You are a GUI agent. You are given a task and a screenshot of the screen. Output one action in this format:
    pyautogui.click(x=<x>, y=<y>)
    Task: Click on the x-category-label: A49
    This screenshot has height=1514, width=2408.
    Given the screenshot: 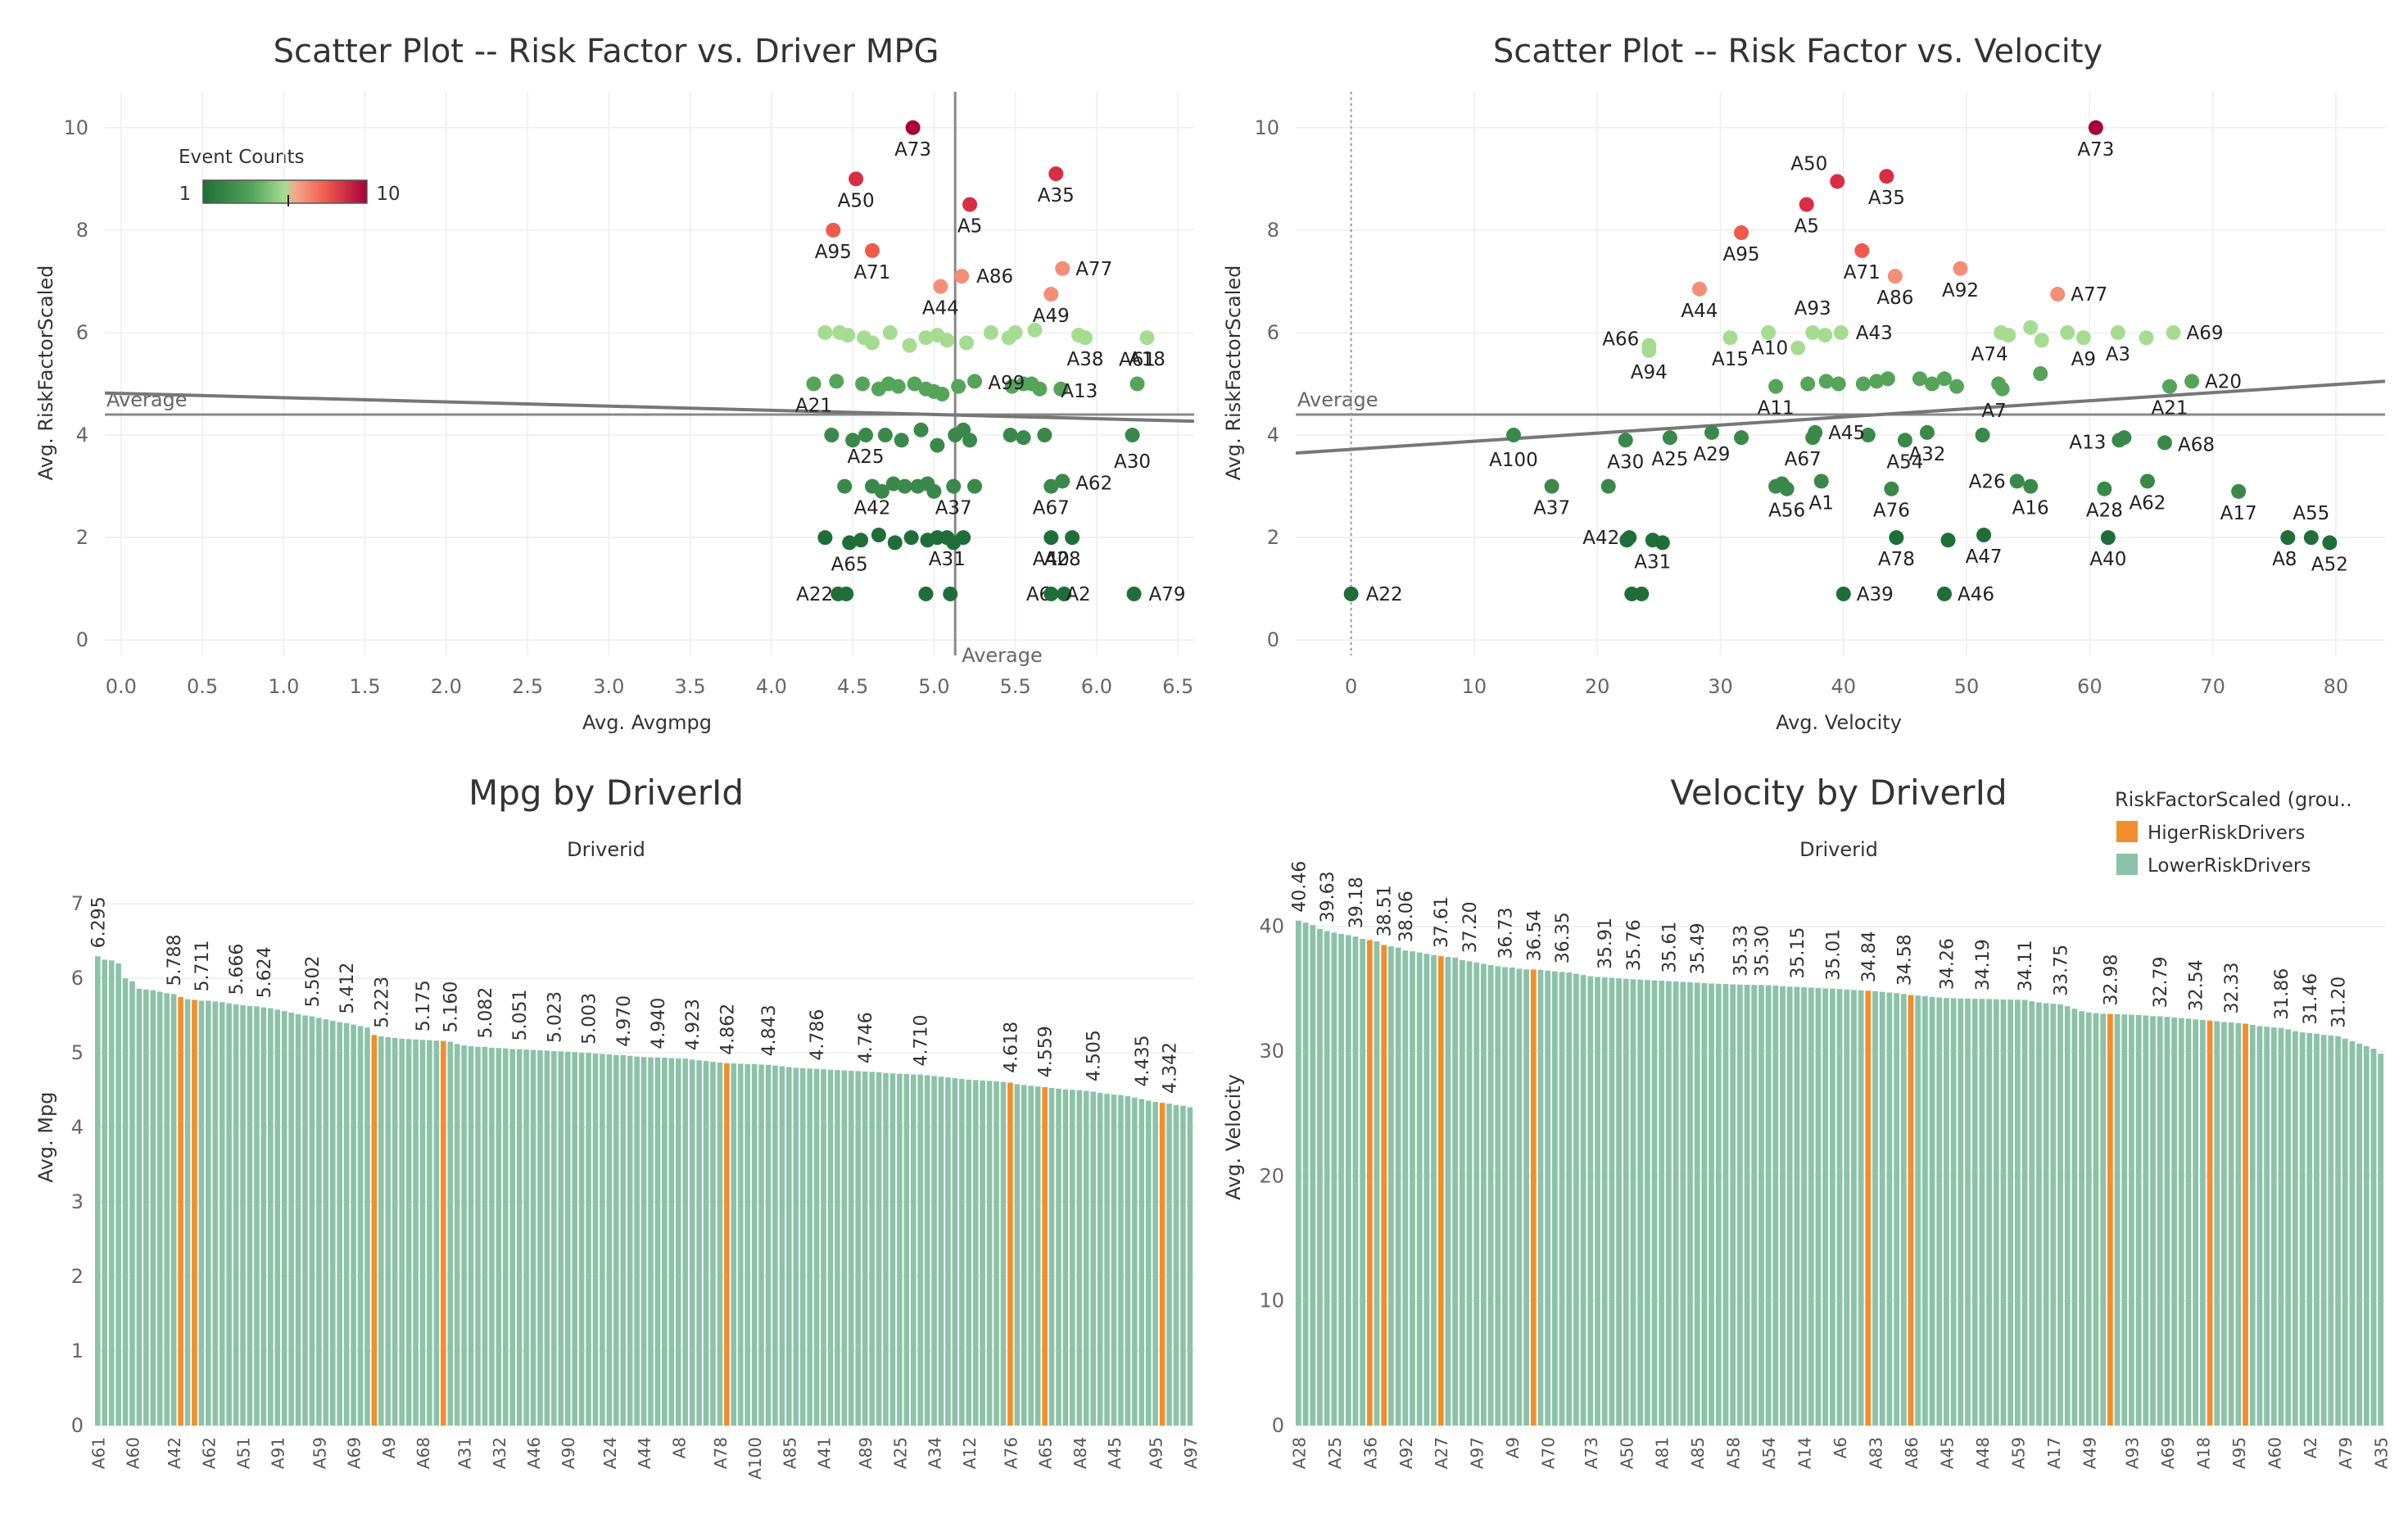 What is the action you would take?
    pyautogui.click(x=2089, y=1453)
    